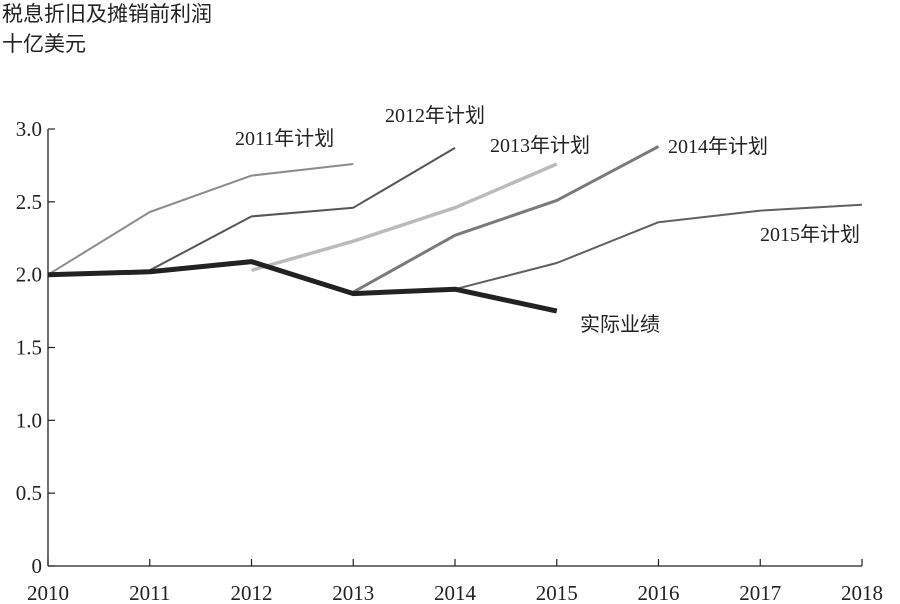  What do you see at coordinates (29, 348) in the screenshot?
I see `y-tick-label-1.5: 1.5` at bounding box center [29, 348].